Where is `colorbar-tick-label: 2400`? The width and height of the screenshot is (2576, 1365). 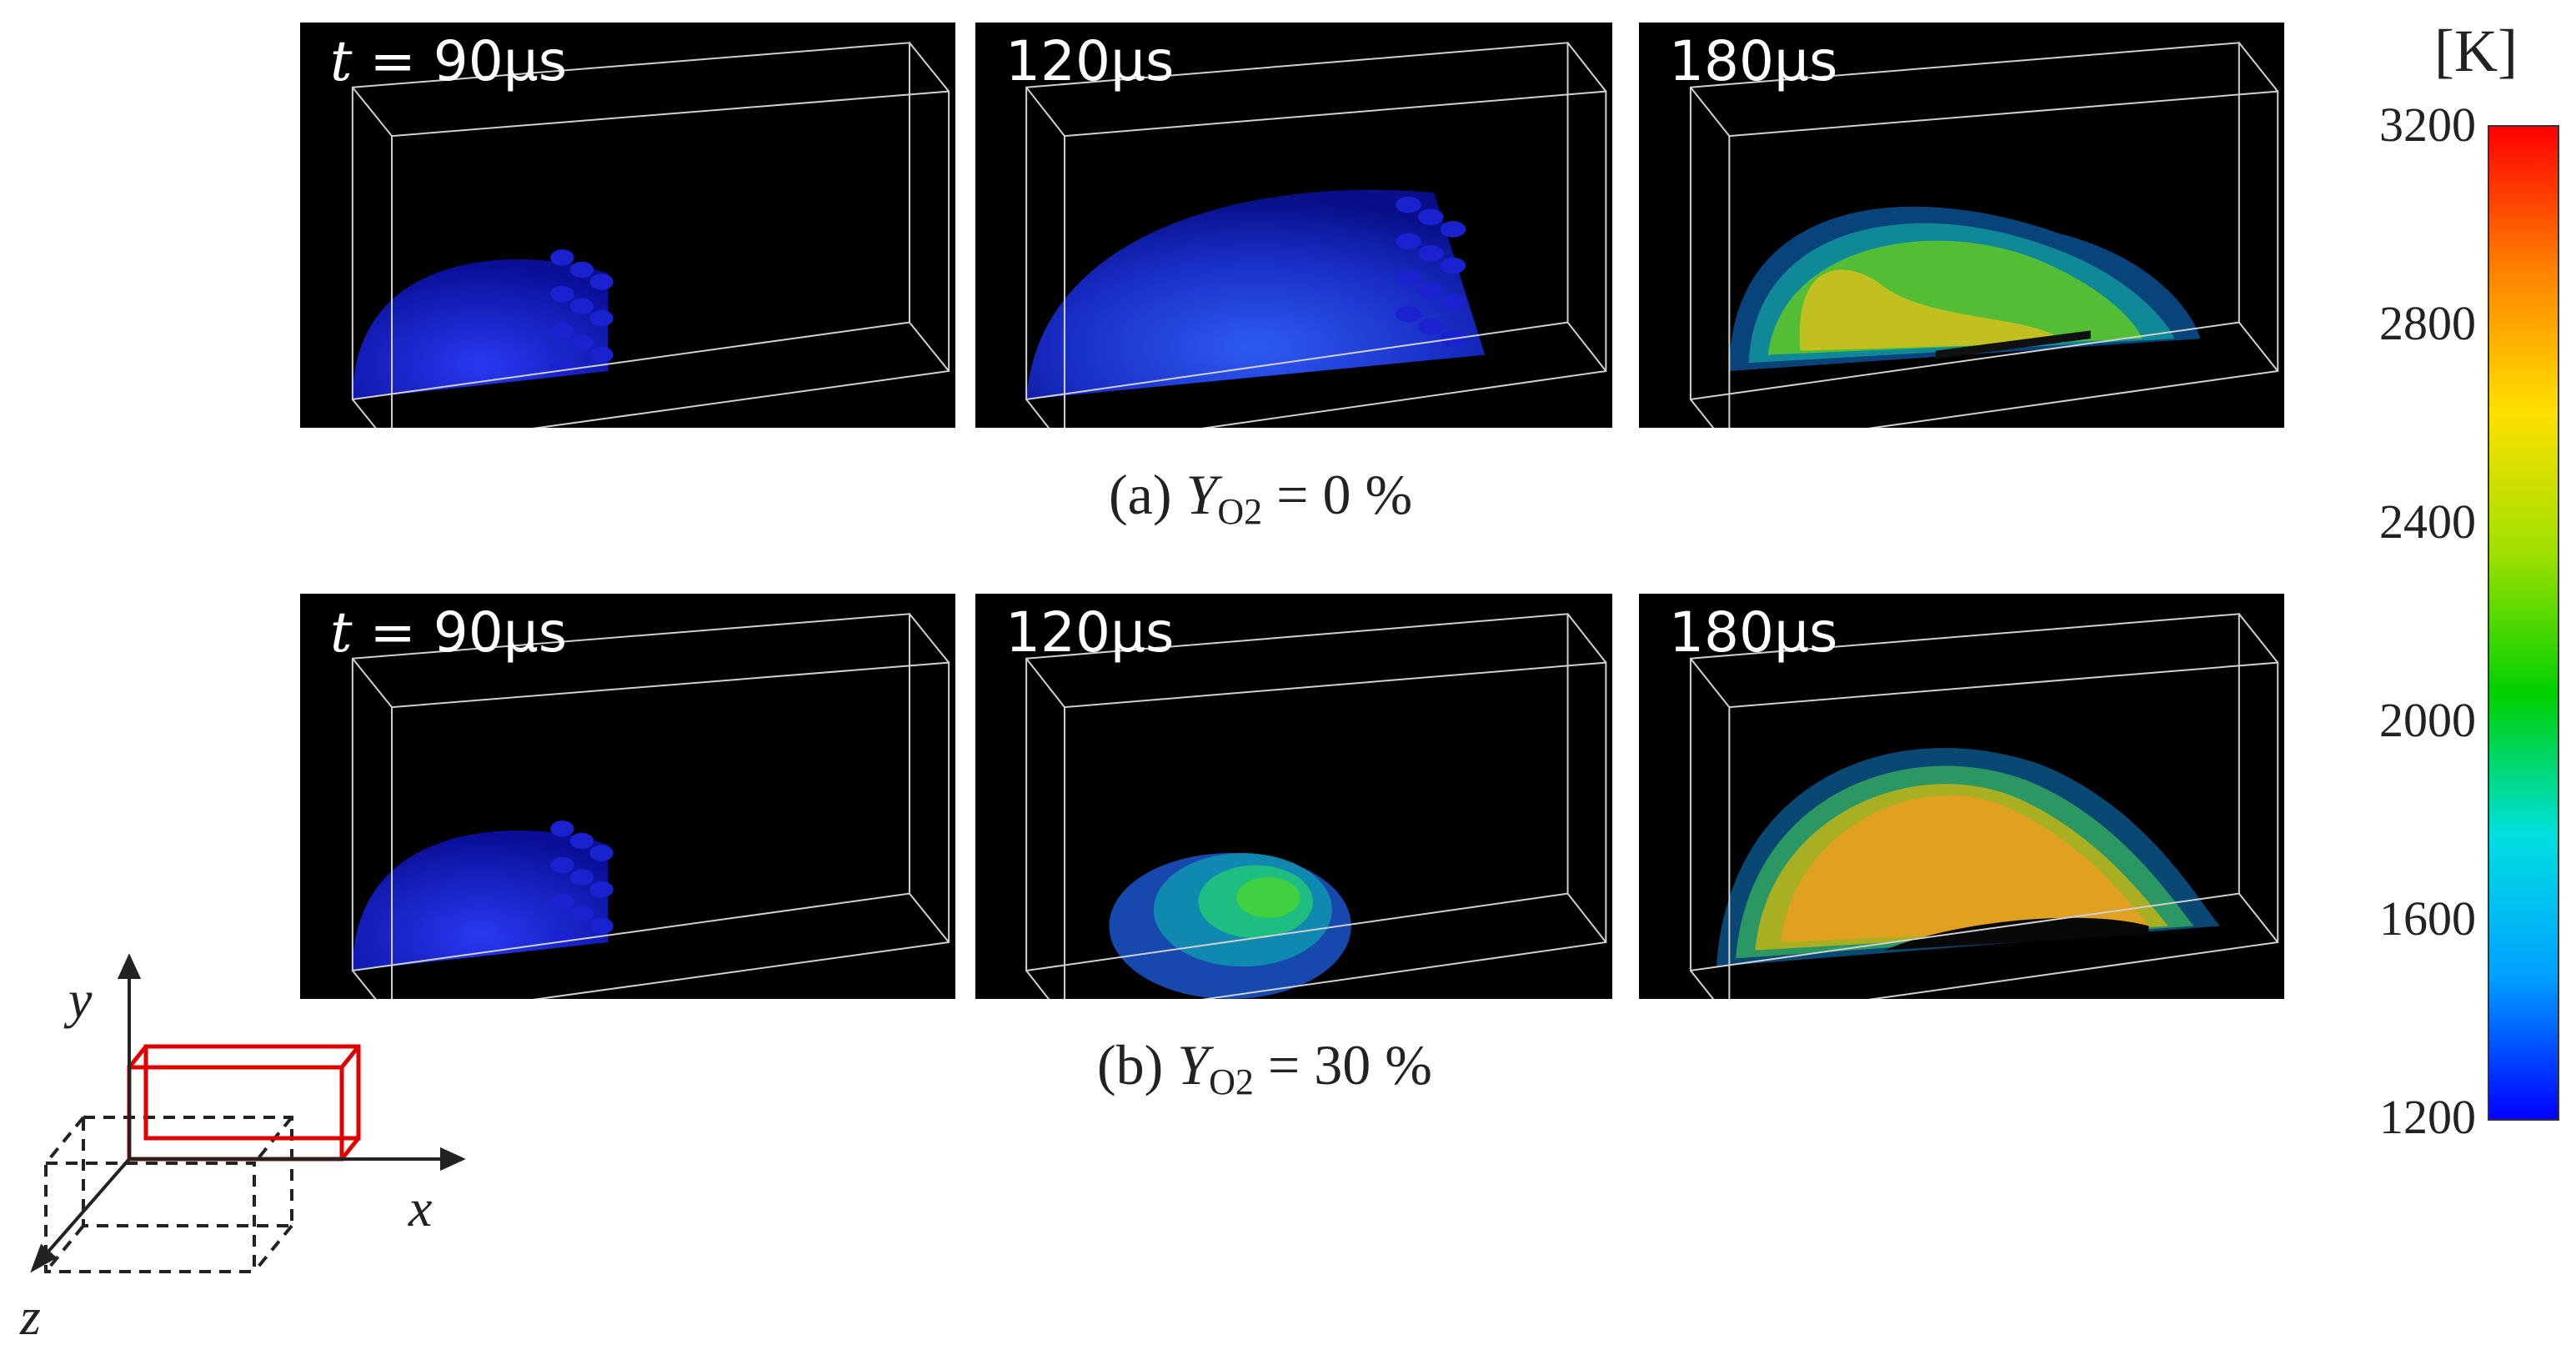 colorbar-tick-label: 2400 is located at coordinates (2427, 521).